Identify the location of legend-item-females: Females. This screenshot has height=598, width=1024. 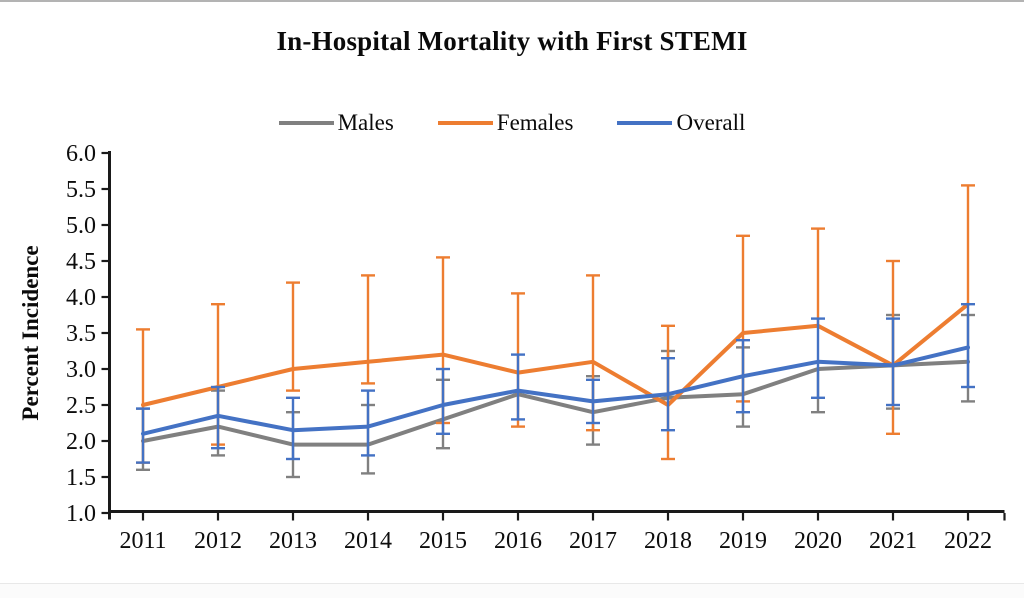
(505, 123).